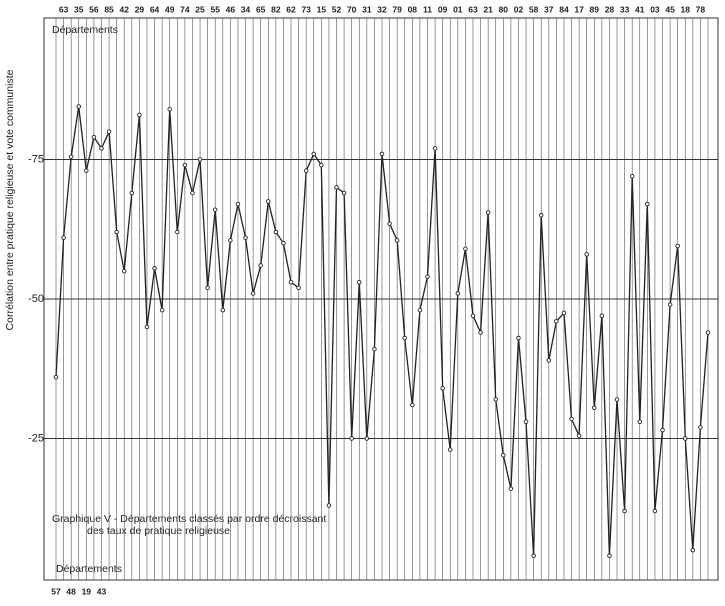 The image size is (725, 606). Describe the element at coordinates (413, 9) in the screenshot. I see `x-tick-label: 08` at that location.